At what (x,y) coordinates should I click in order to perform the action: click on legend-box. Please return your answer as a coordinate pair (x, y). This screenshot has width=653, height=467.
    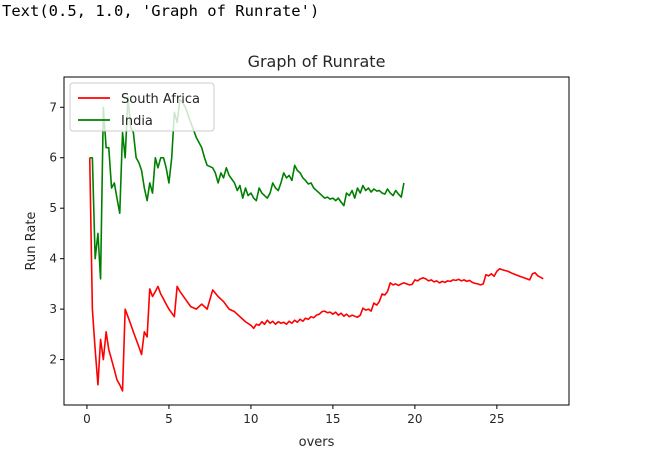
    Looking at the image, I should click on (142, 107).